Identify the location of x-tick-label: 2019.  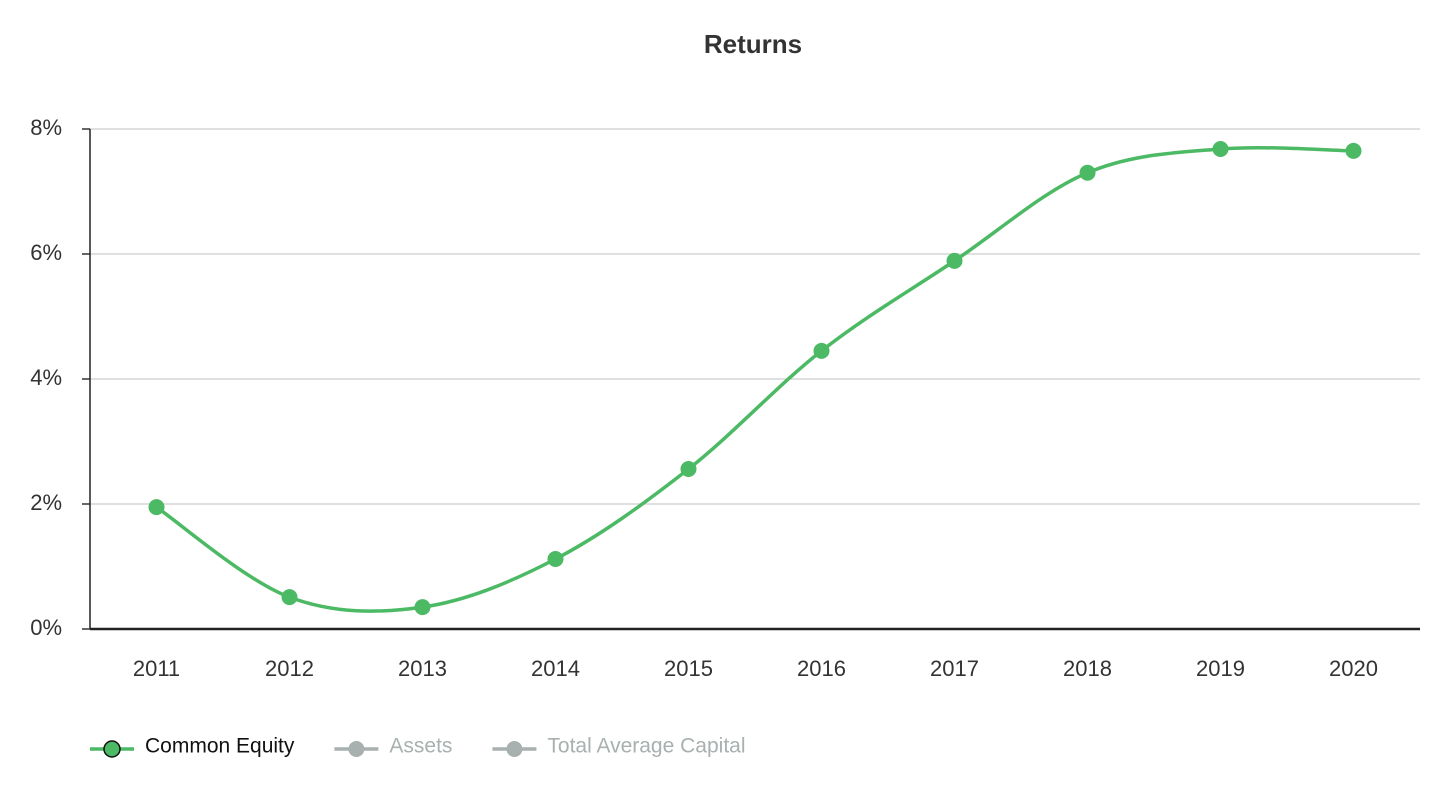
(1220, 668).